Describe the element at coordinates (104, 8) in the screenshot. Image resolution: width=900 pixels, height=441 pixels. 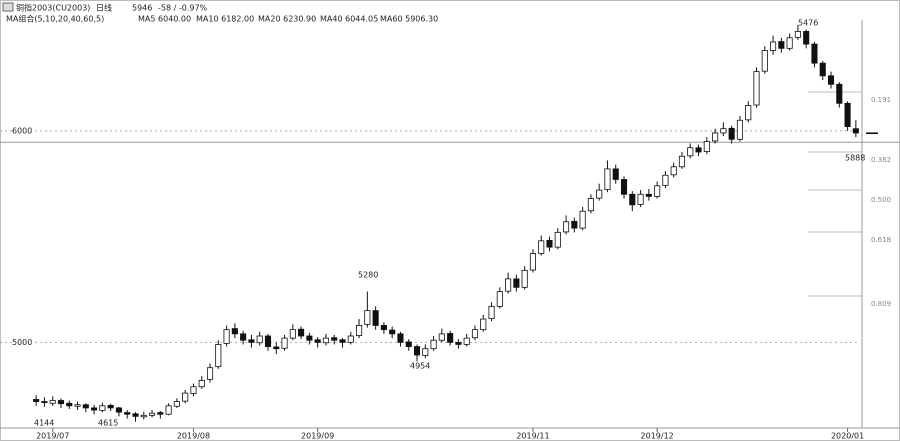
I see `period: 日线` at that location.